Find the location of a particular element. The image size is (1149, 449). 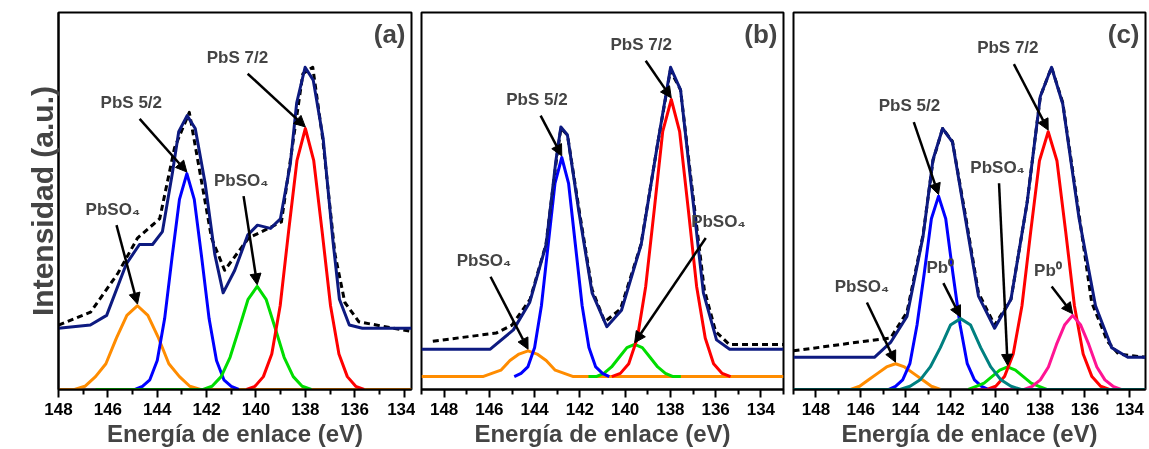

chart-title: (a) is located at coordinates (389, 33).